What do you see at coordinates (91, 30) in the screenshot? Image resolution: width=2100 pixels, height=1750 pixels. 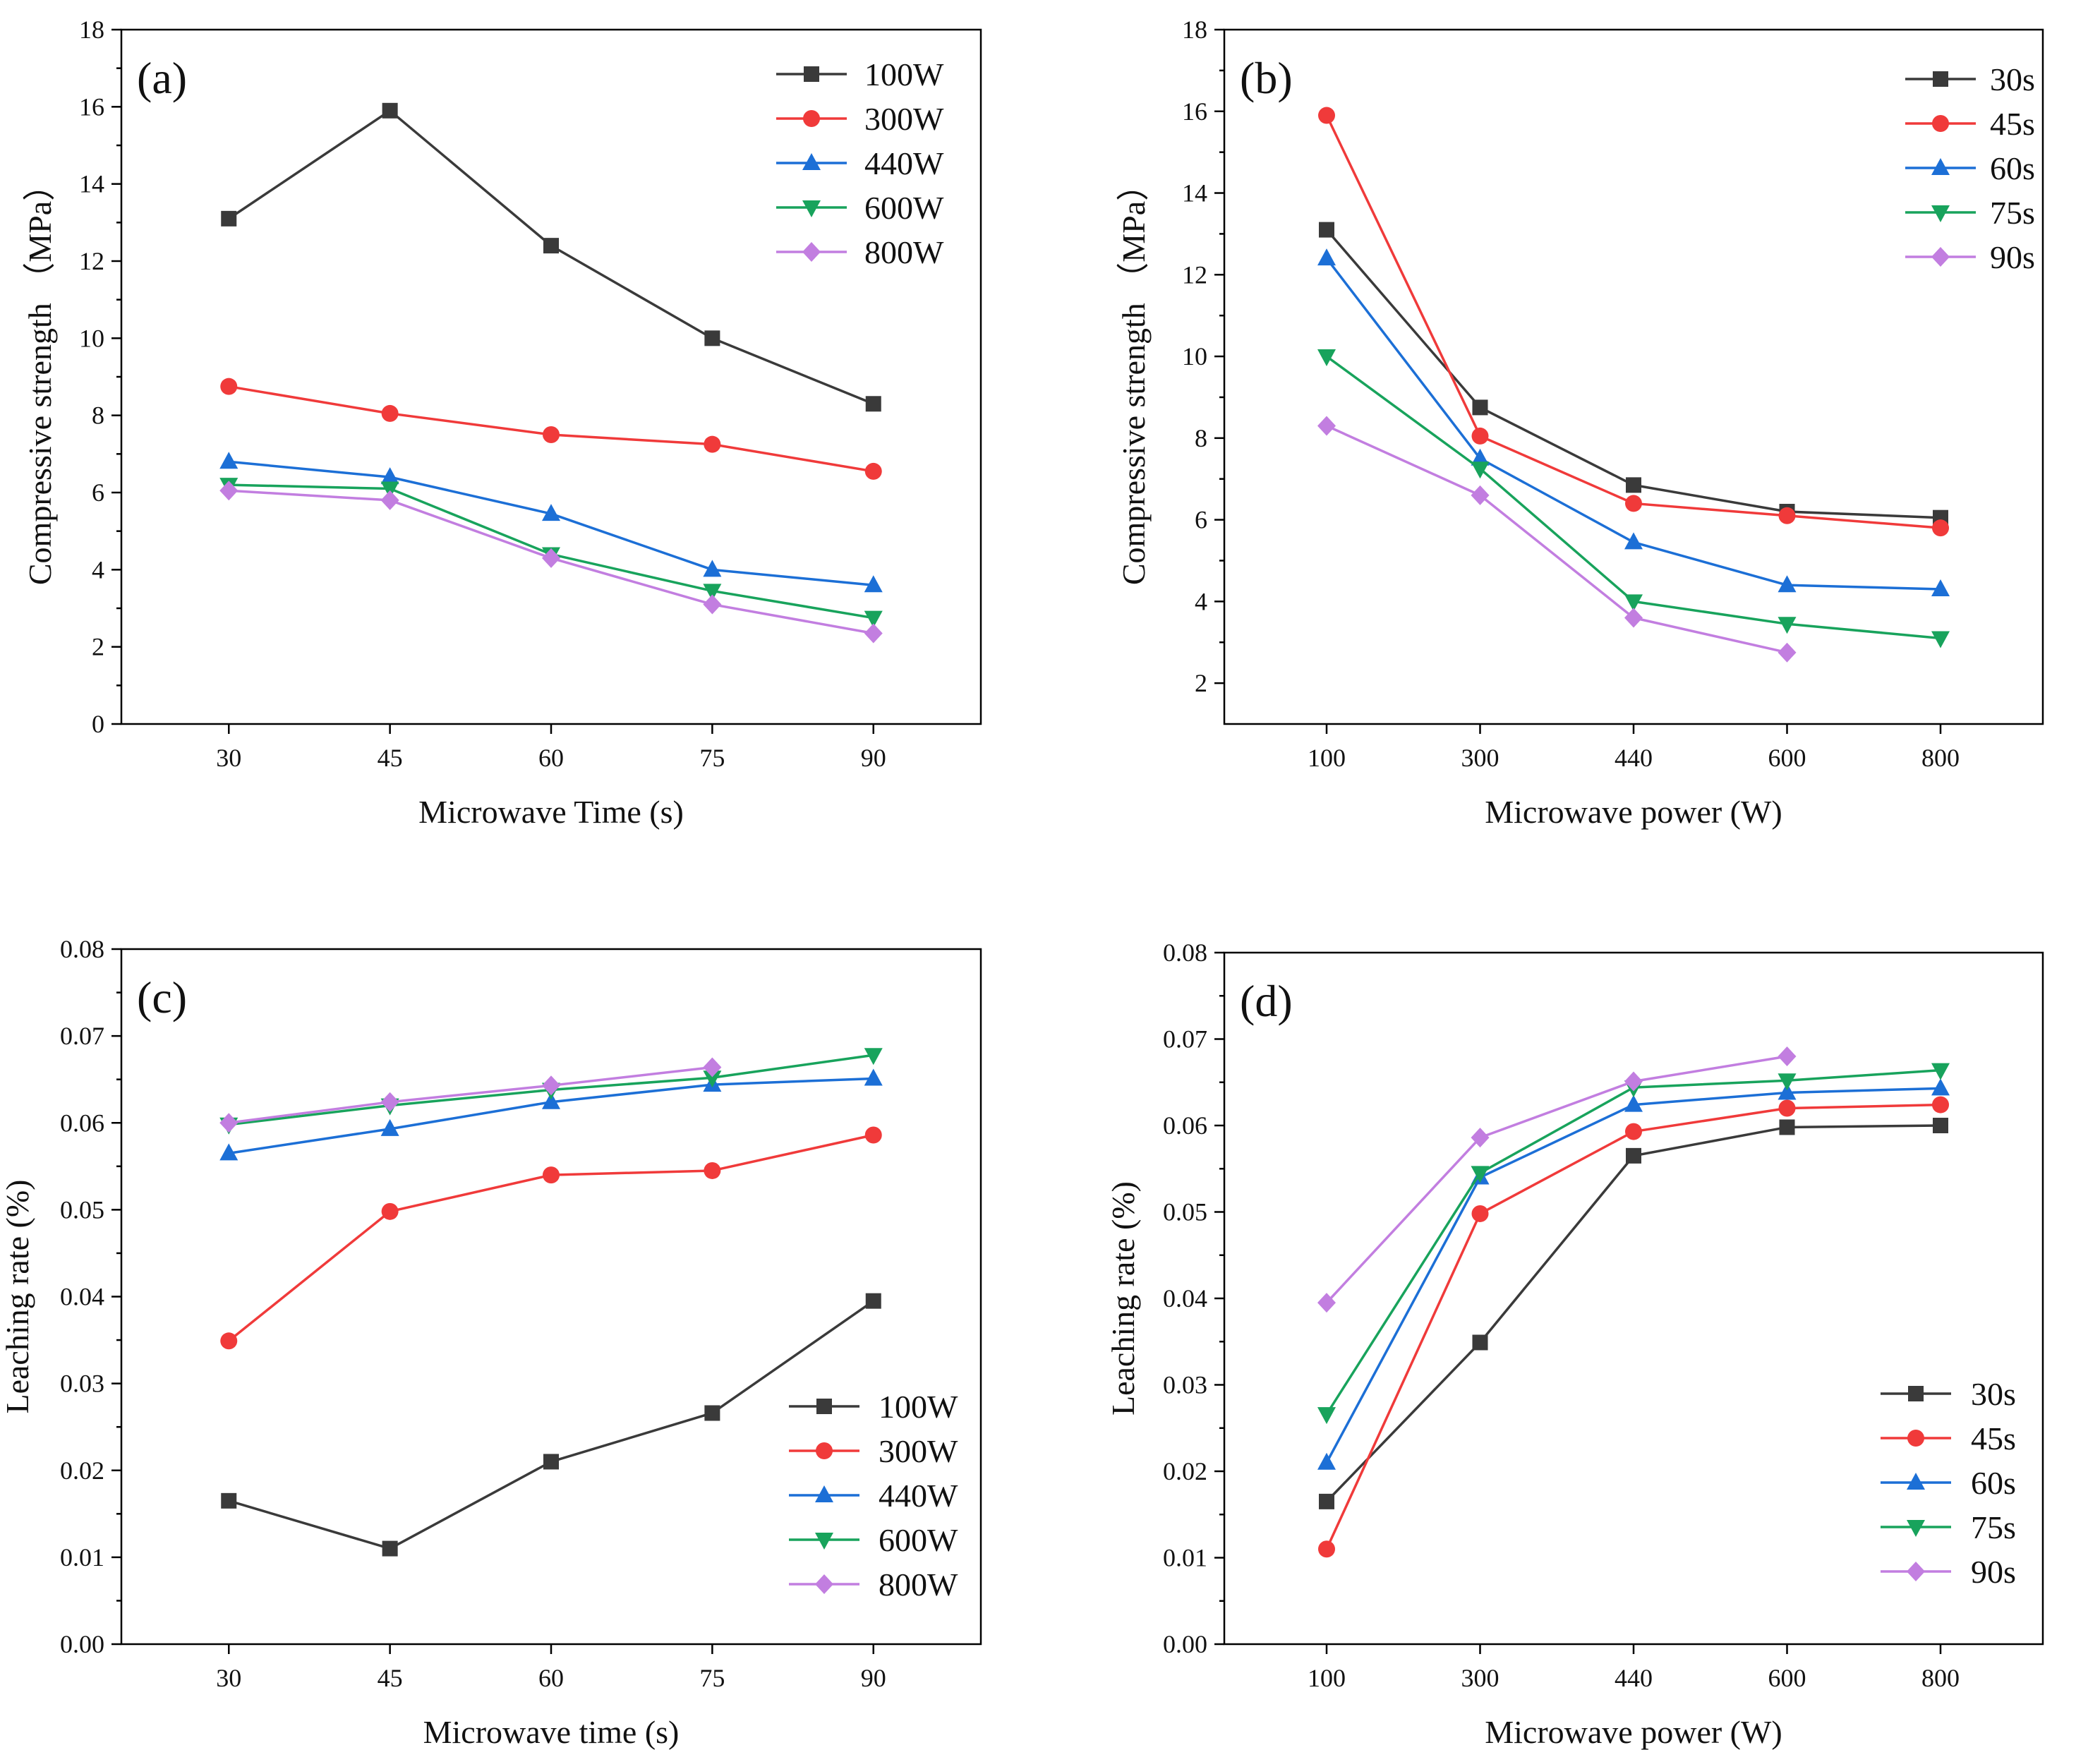 I see `y-tick-label: 18` at bounding box center [91, 30].